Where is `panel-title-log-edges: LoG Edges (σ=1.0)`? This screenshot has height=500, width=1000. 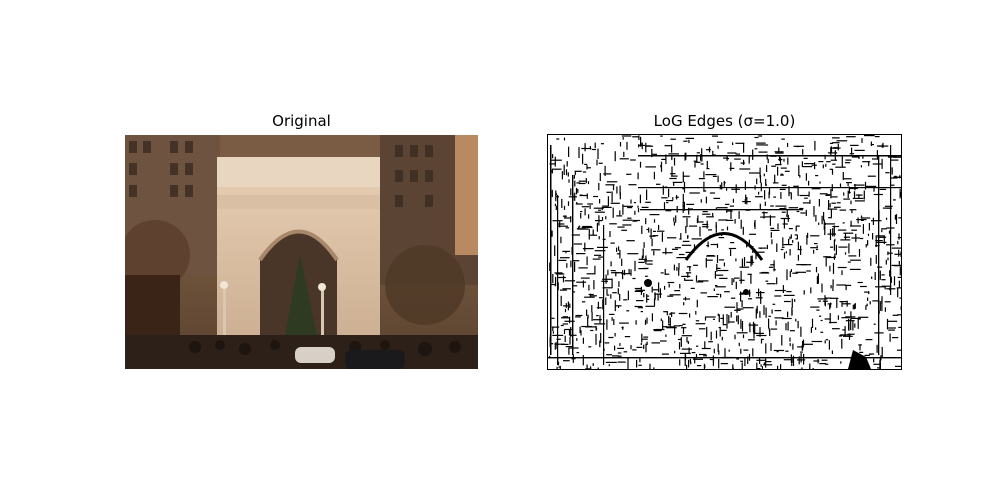 panel-title-log-edges: LoG Edges (σ=1.0) is located at coordinates (724, 121).